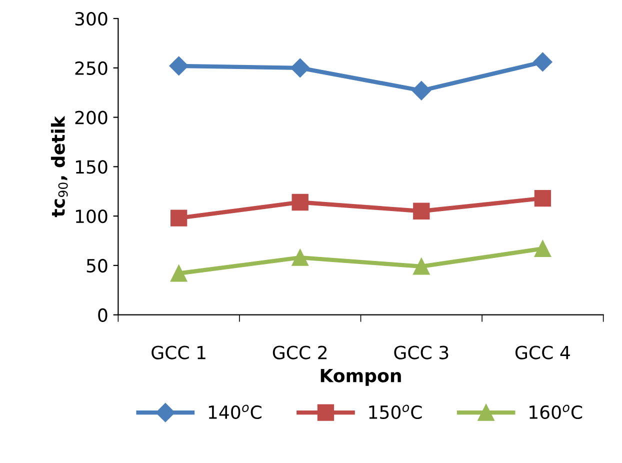 Image resolution: width=622 pixels, height=463 pixels. I want to click on x-axis-title: Kompon, so click(360, 377).